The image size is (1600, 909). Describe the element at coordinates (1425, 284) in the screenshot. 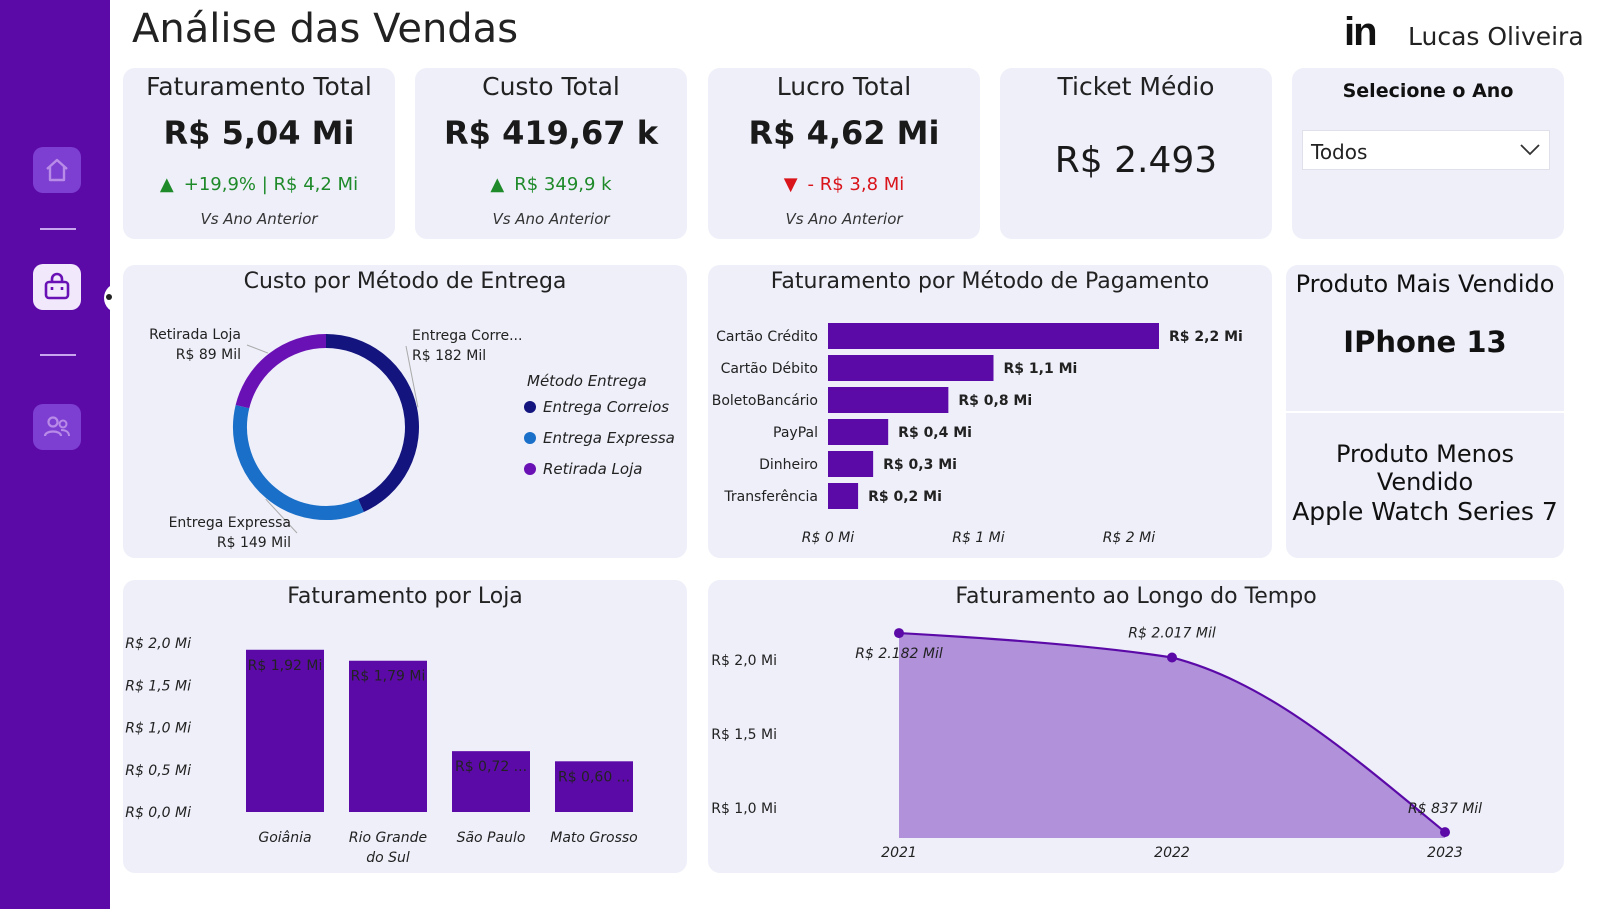

I see `best-seller-title: Produto Mais Vendido` at that location.